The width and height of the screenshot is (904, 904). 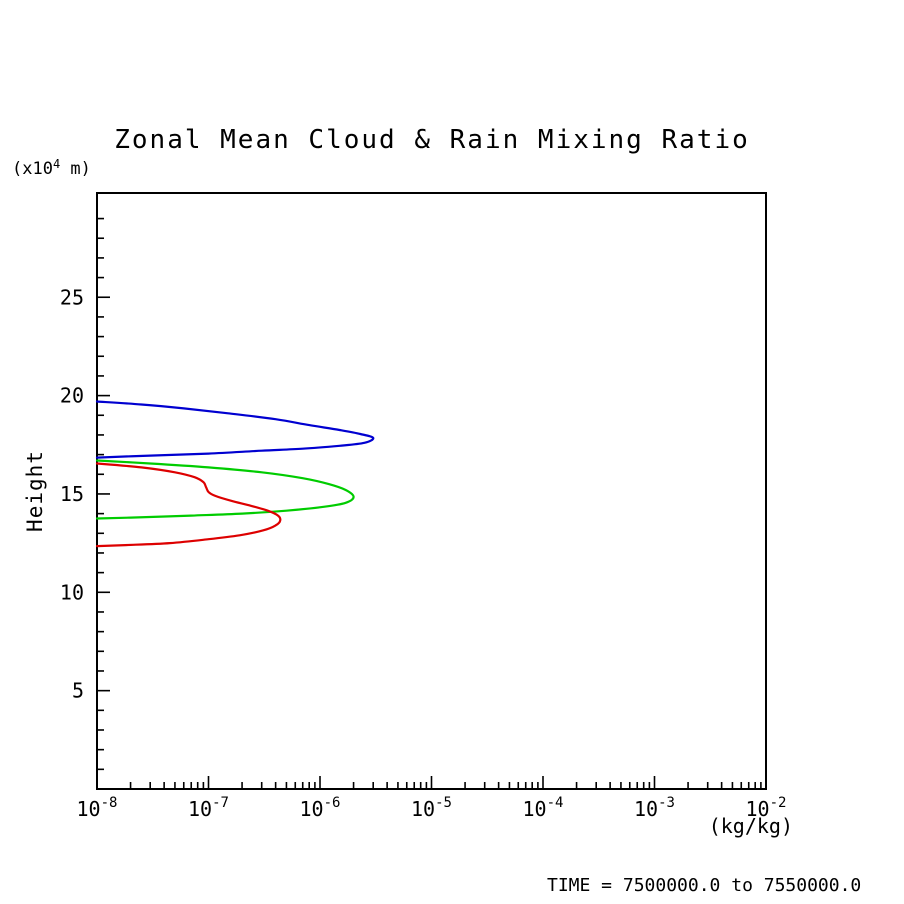 I want to click on x-tick-label: 10⁻⁶, so click(x=320, y=808).